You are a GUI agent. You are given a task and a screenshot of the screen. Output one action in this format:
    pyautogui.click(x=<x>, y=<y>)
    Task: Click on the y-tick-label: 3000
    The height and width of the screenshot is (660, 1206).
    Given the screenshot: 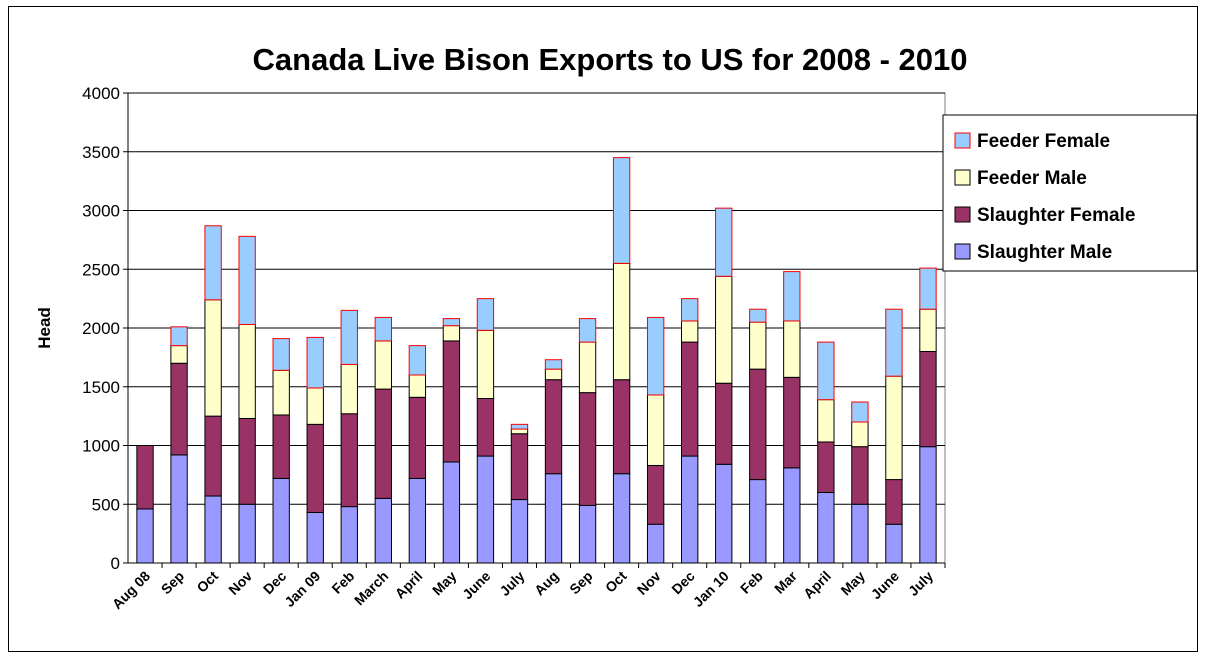 What is the action you would take?
    pyautogui.click(x=101, y=211)
    